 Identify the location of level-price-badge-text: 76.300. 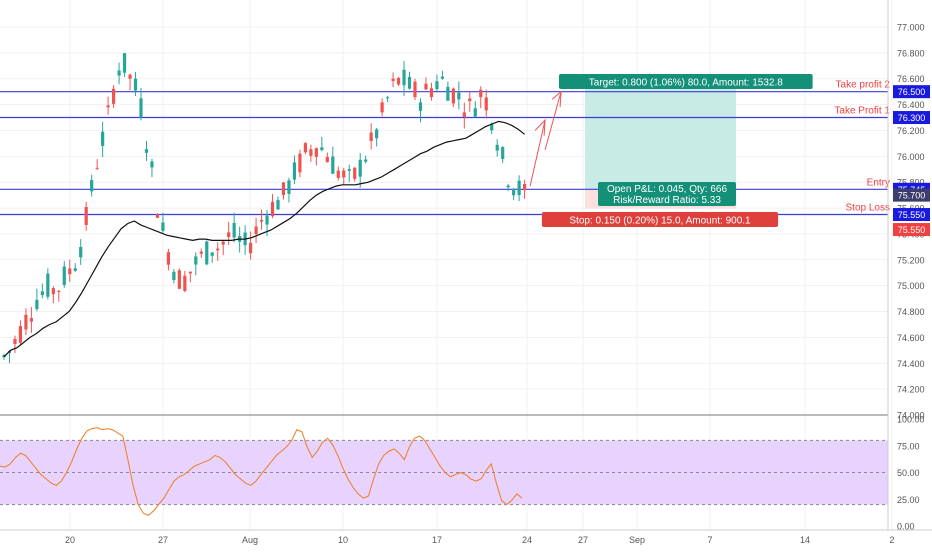
(912, 118).